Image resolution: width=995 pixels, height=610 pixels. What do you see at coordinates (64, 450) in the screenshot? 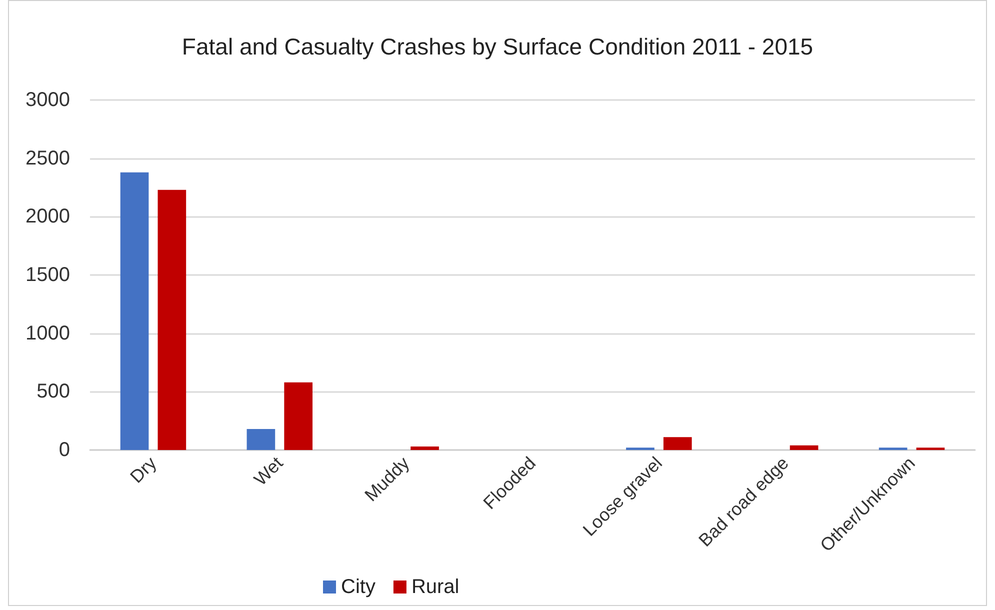
I see `y-tick-label: 0` at bounding box center [64, 450].